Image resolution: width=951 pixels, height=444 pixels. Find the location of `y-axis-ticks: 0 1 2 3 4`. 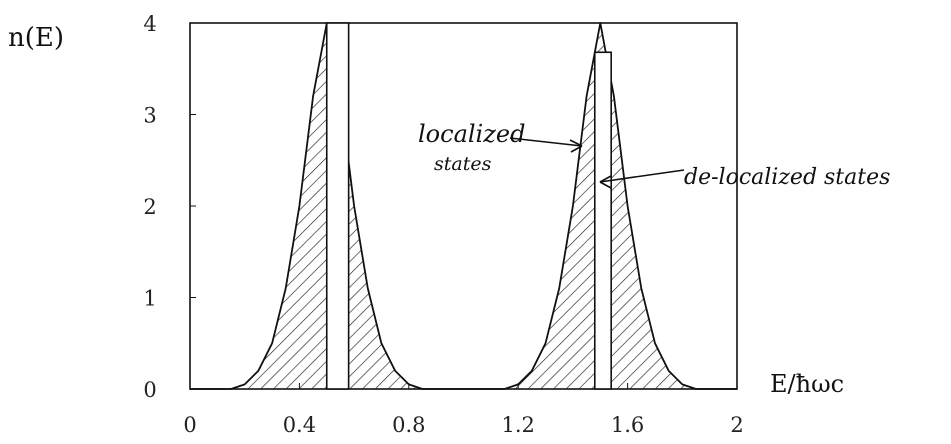

y-axis-ticks: 0 1 2 3 4 is located at coordinates (169, 207).